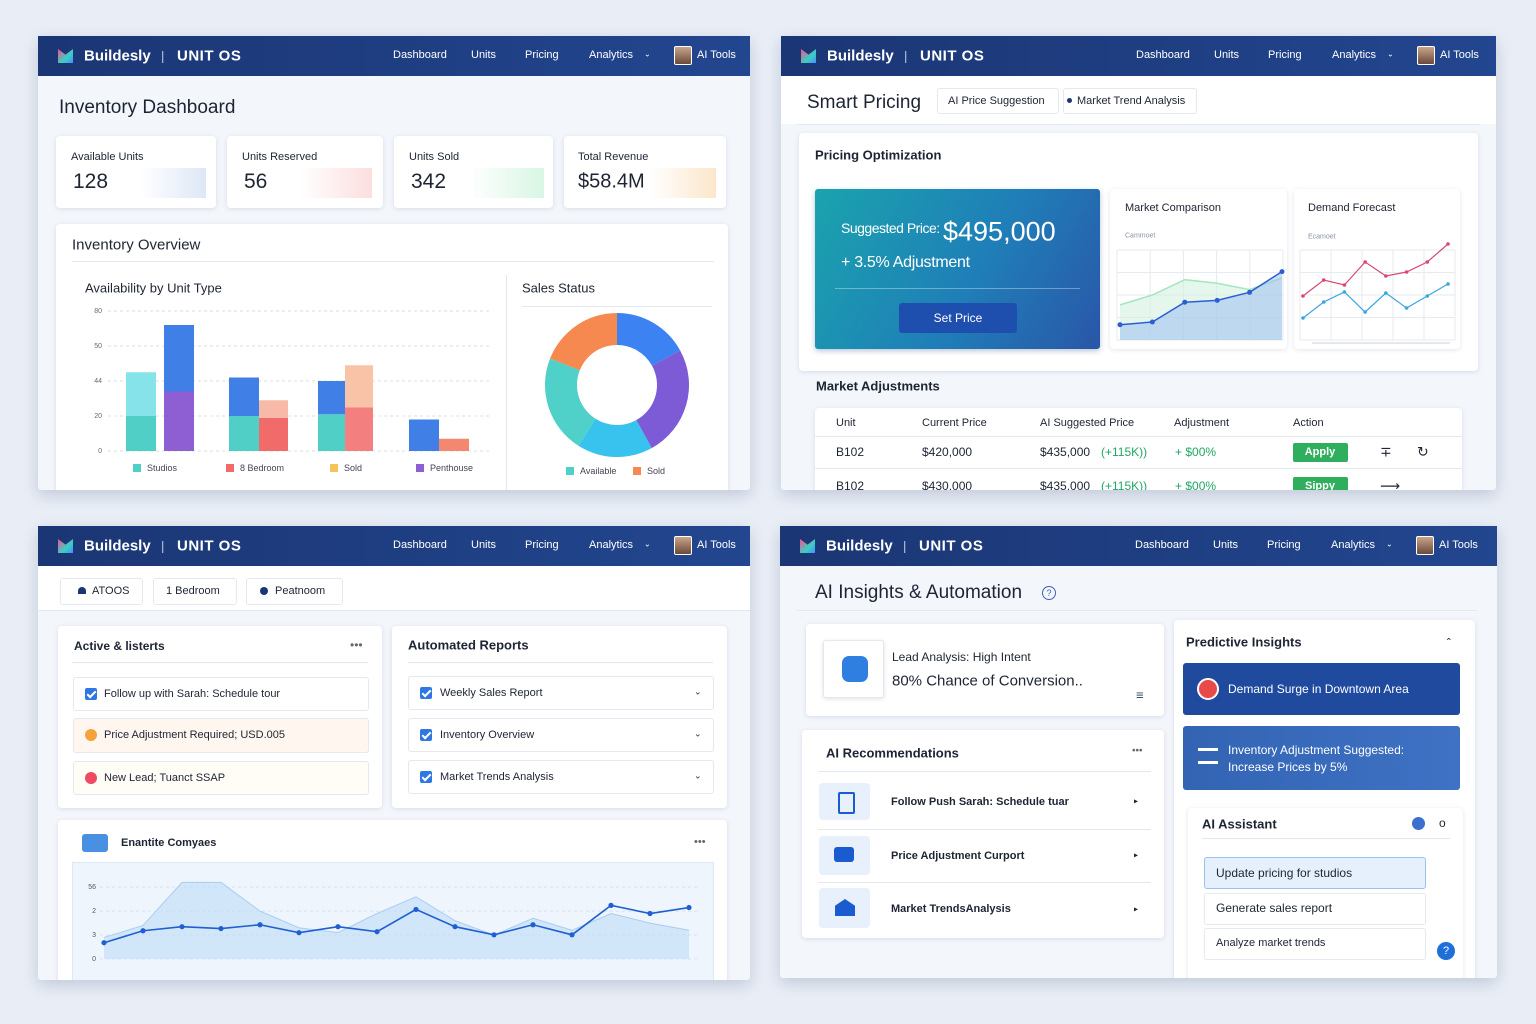 This screenshot has width=1536, height=1024. Describe the element at coordinates (1087, 423) in the screenshot. I see `column-header: AI Suggested Price` at that location.